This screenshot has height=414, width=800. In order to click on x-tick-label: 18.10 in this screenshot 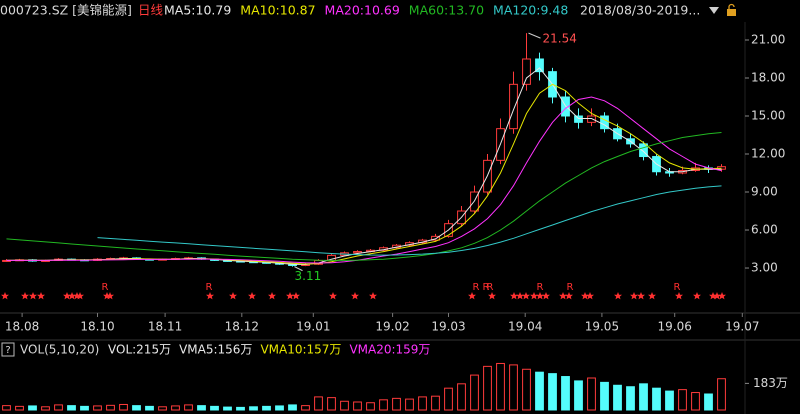, I will do `click(97, 327)`.